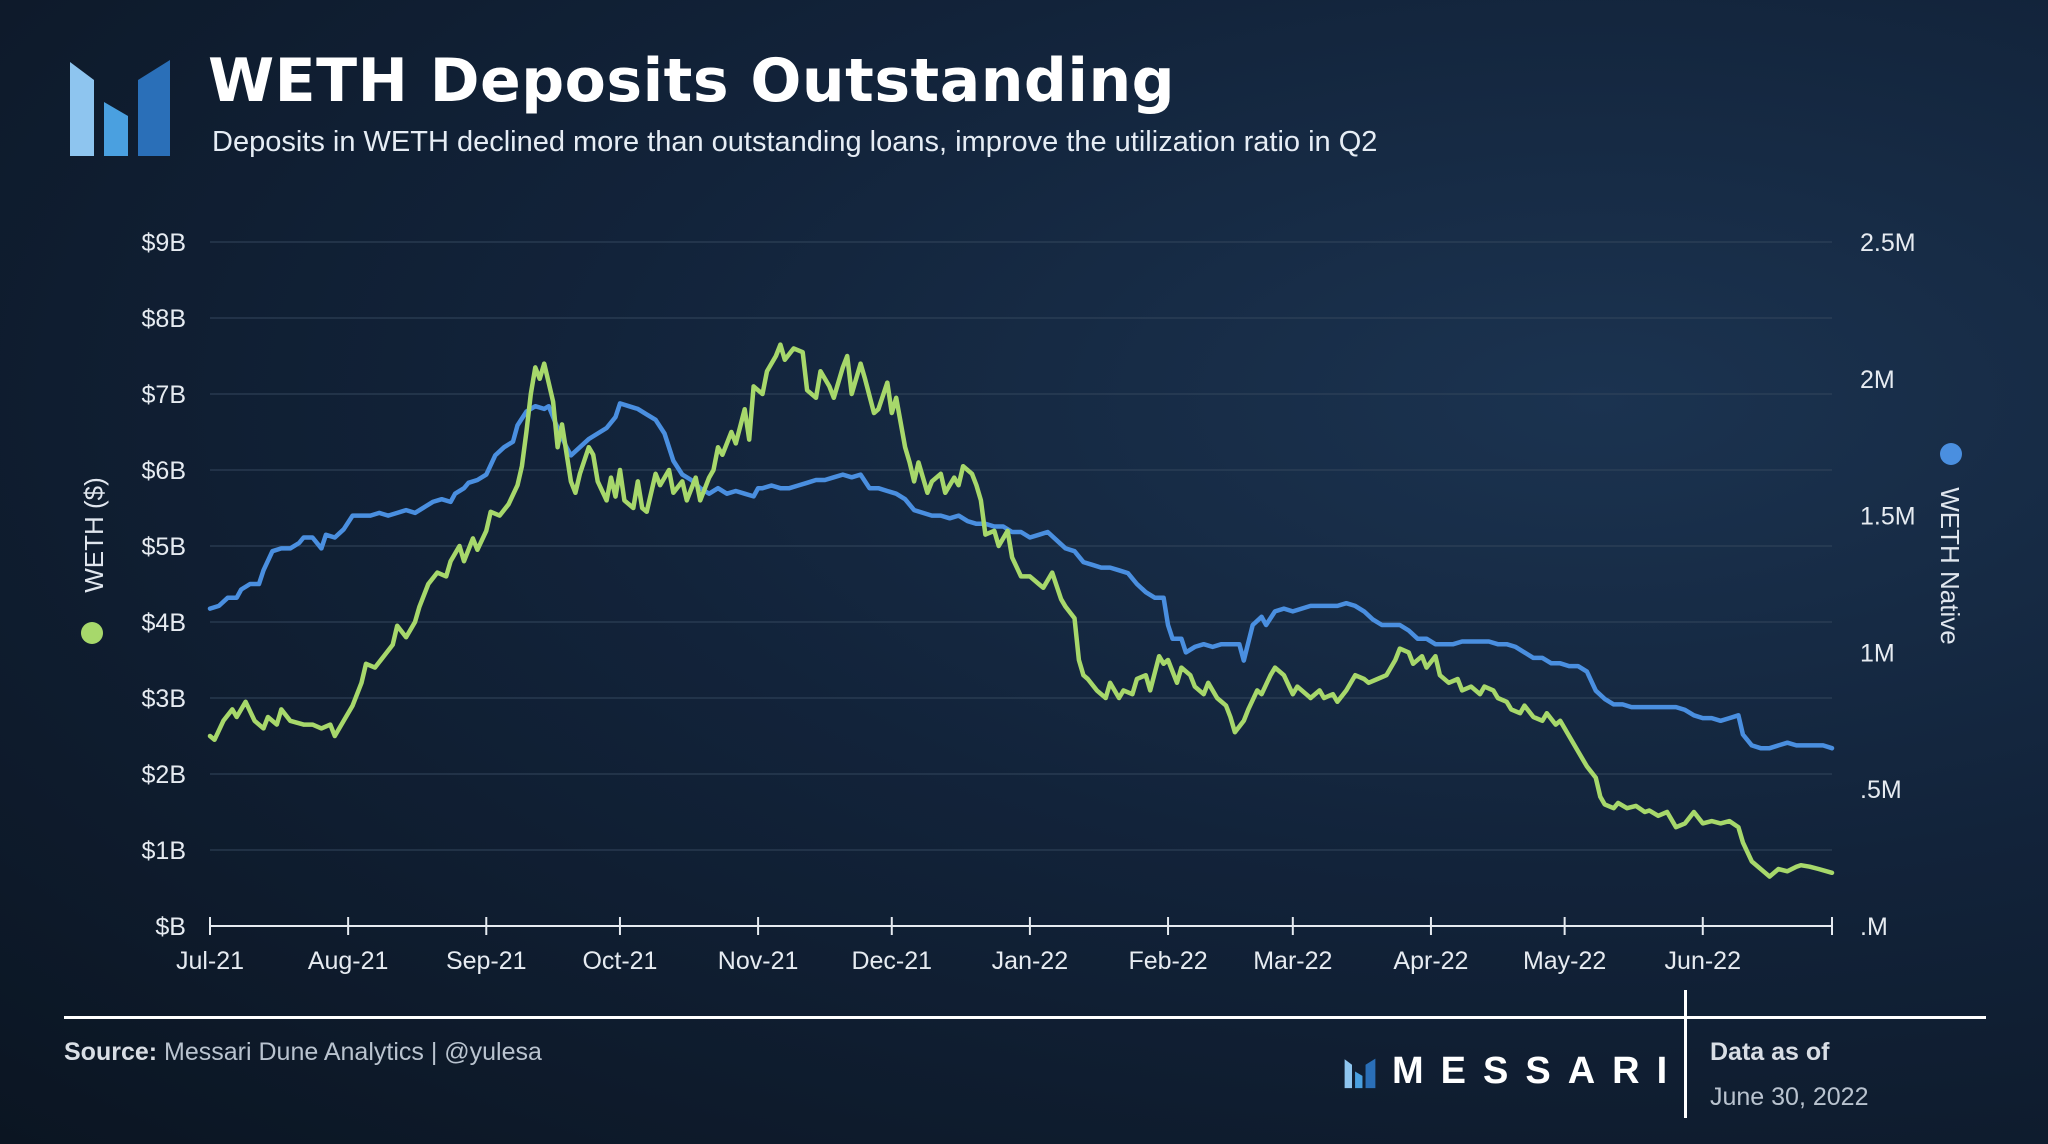 Image resolution: width=2048 pixels, height=1144 pixels. I want to click on y-right-tick-label: .5M, so click(1881, 790).